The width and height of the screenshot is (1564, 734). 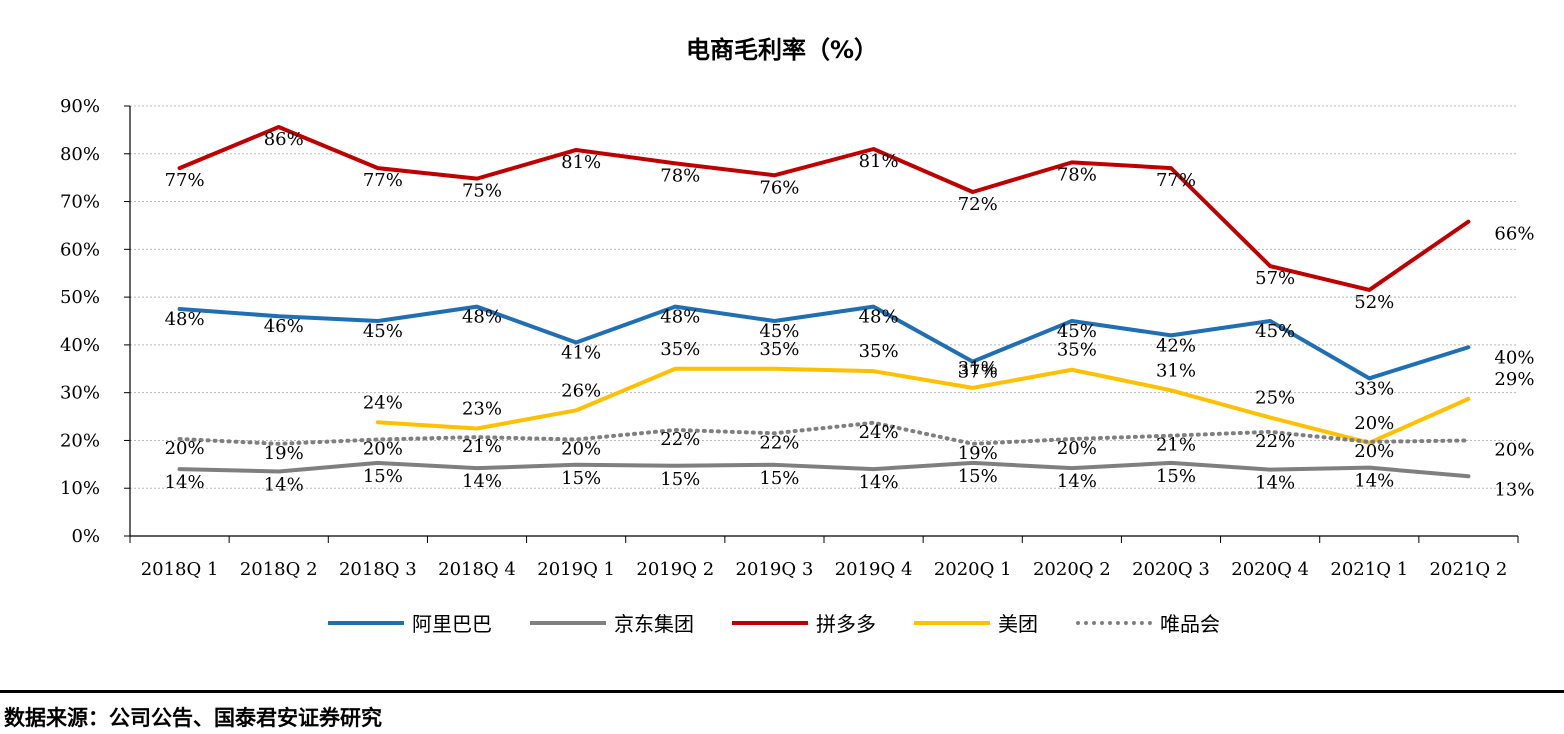 What do you see at coordinates (1374, 388) in the screenshot?
I see `data-label: 33%` at bounding box center [1374, 388].